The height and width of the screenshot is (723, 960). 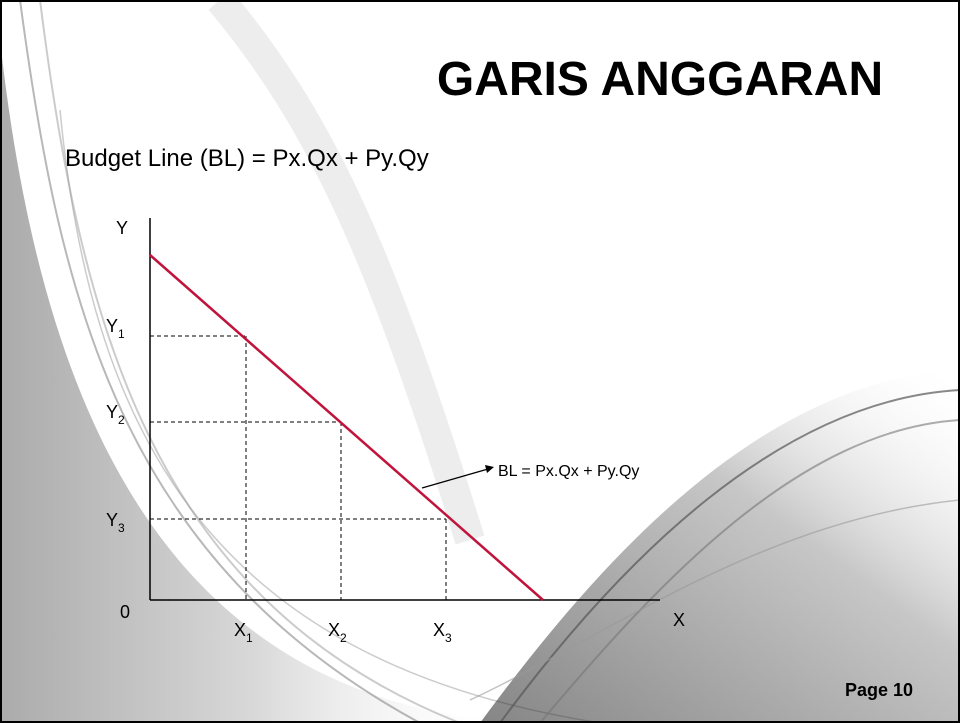 What do you see at coordinates (455, 478) in the screenshot?
I see `arrow` at bounding box center [455, 478].